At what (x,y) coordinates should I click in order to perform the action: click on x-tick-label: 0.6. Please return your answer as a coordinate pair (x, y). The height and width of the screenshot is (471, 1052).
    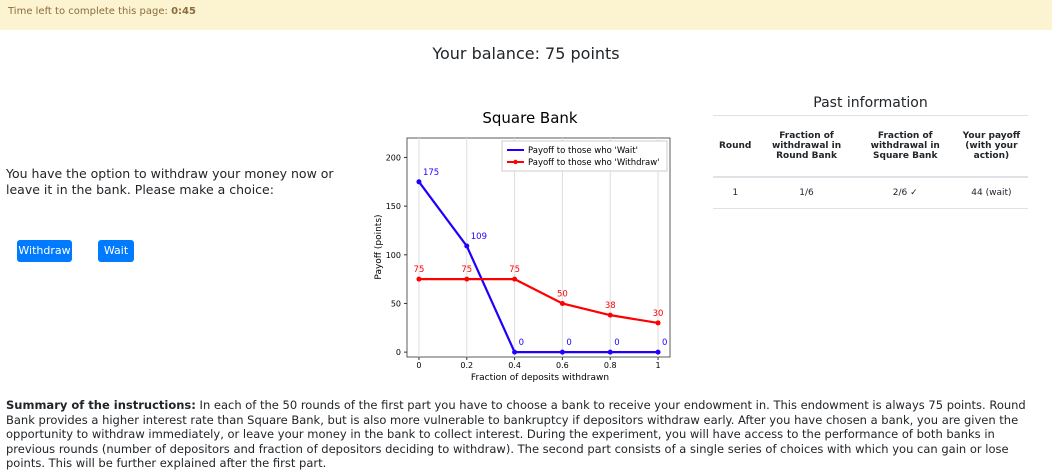
    Looking at the image, I should click on (562, 365).